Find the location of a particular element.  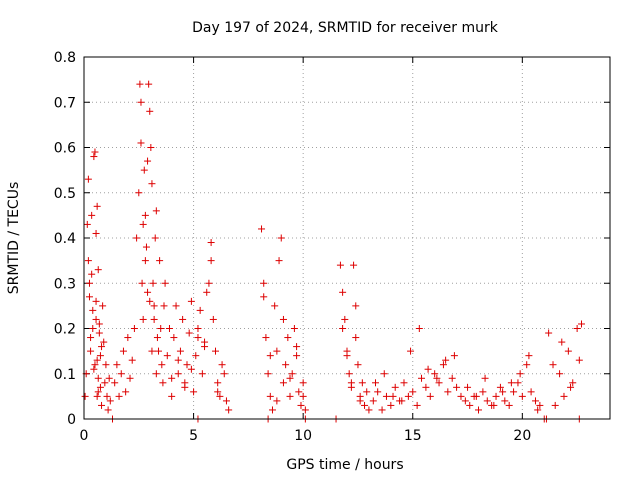

x-axis-label: GPS time / hours is located at coordinates (344, 465).